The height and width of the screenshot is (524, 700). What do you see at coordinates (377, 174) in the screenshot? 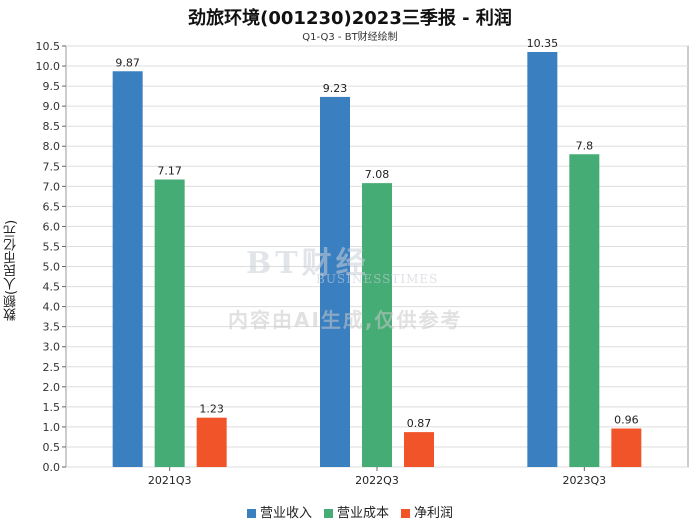
I see `data-label: 7.08` at bounding box center [377, 174].